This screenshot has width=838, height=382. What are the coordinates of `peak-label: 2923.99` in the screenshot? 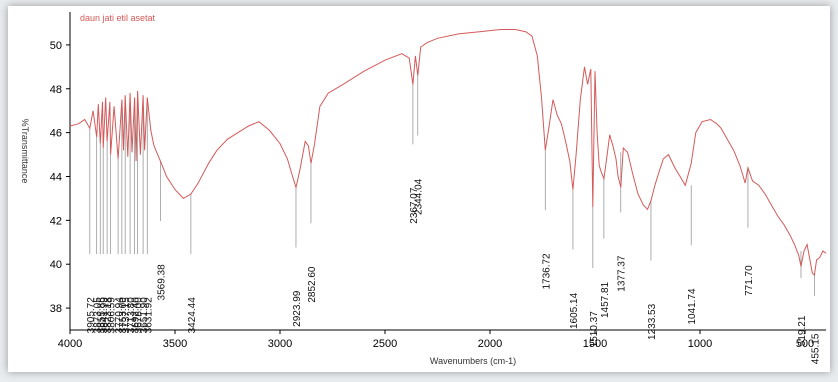 It's located at (297, 308).